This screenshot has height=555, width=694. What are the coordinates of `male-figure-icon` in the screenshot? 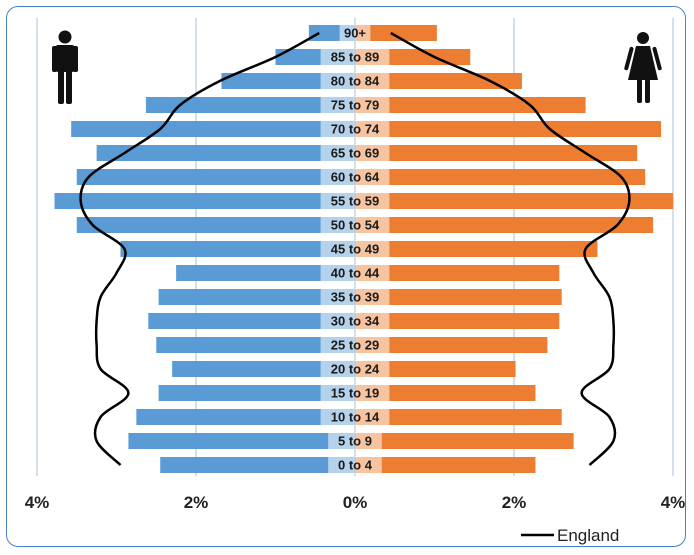 It's located at (65, 67).